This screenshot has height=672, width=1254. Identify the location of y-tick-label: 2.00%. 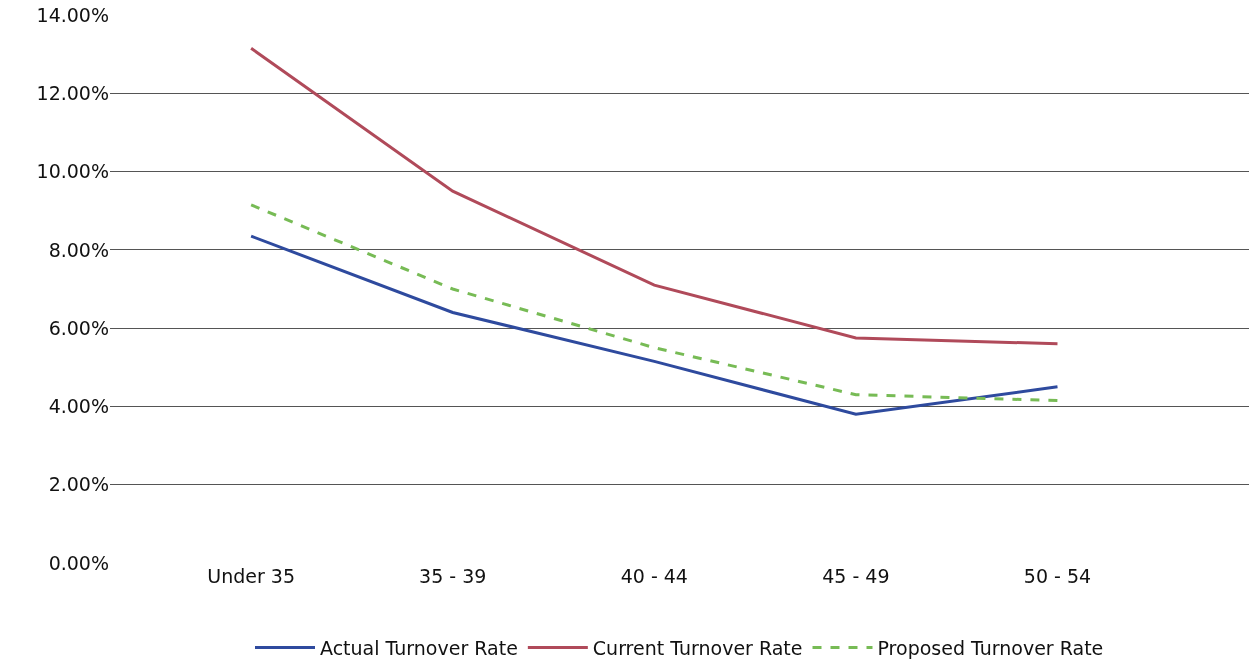
(78, 484).